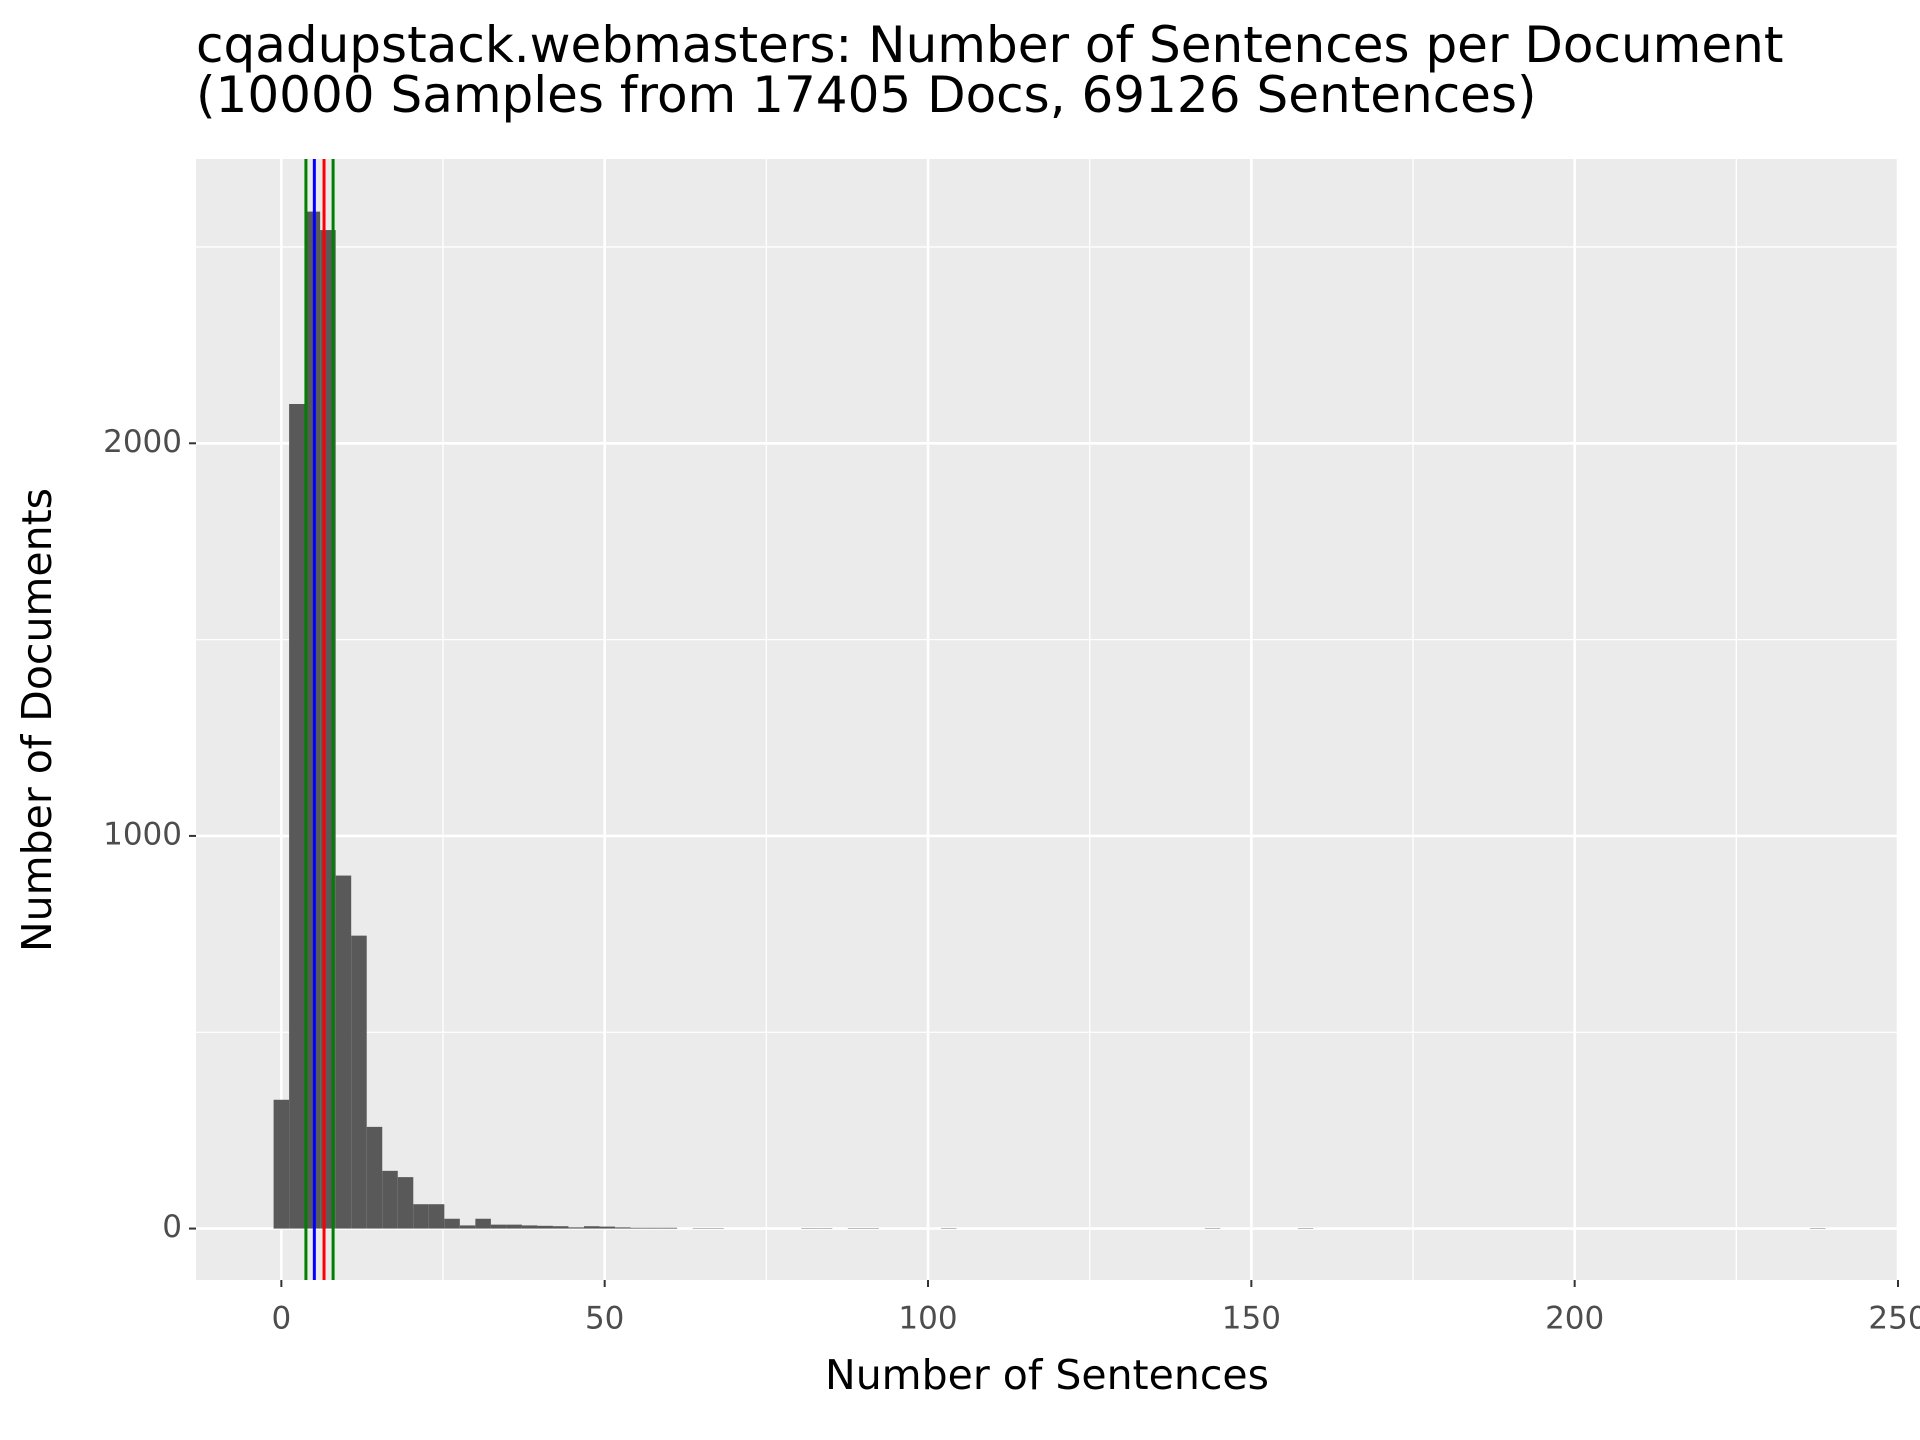 Image resolution: width=1920 pixels, height=1440 pixels. Describe the element at coordinates (142, 442) in the screenshot. I see `y-tick-label: 2000` at that location.